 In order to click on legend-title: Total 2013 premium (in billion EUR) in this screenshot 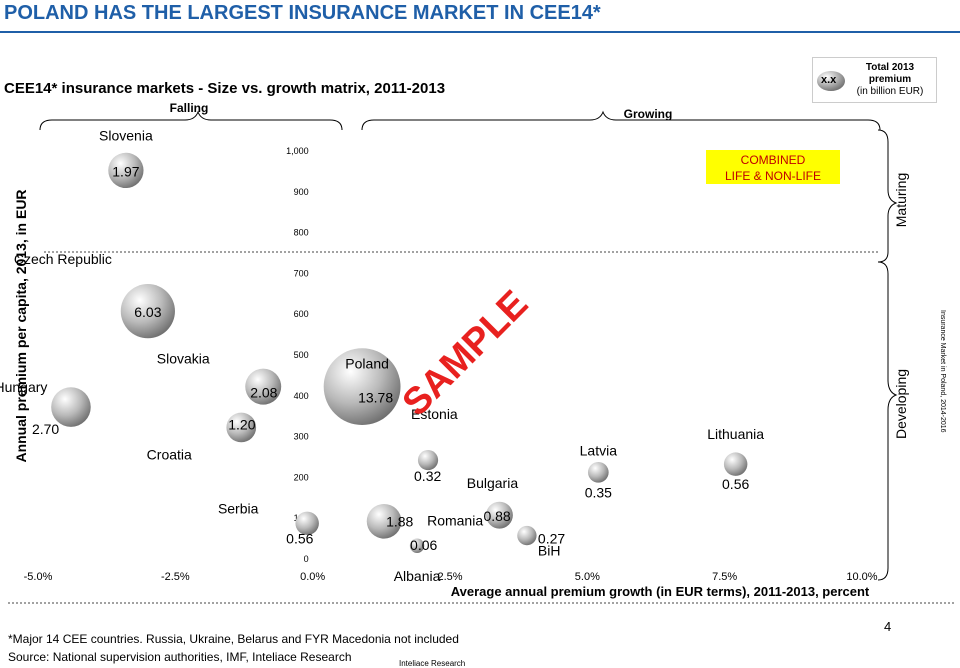, I will do `click(890, 80)`.